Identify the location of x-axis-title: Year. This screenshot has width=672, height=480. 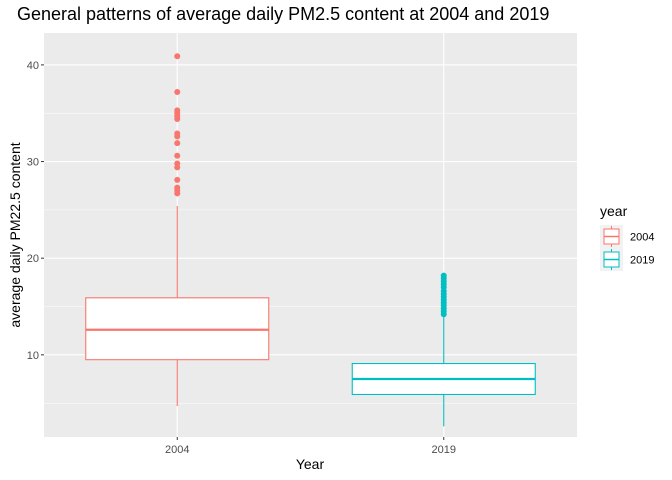
(310, 464).